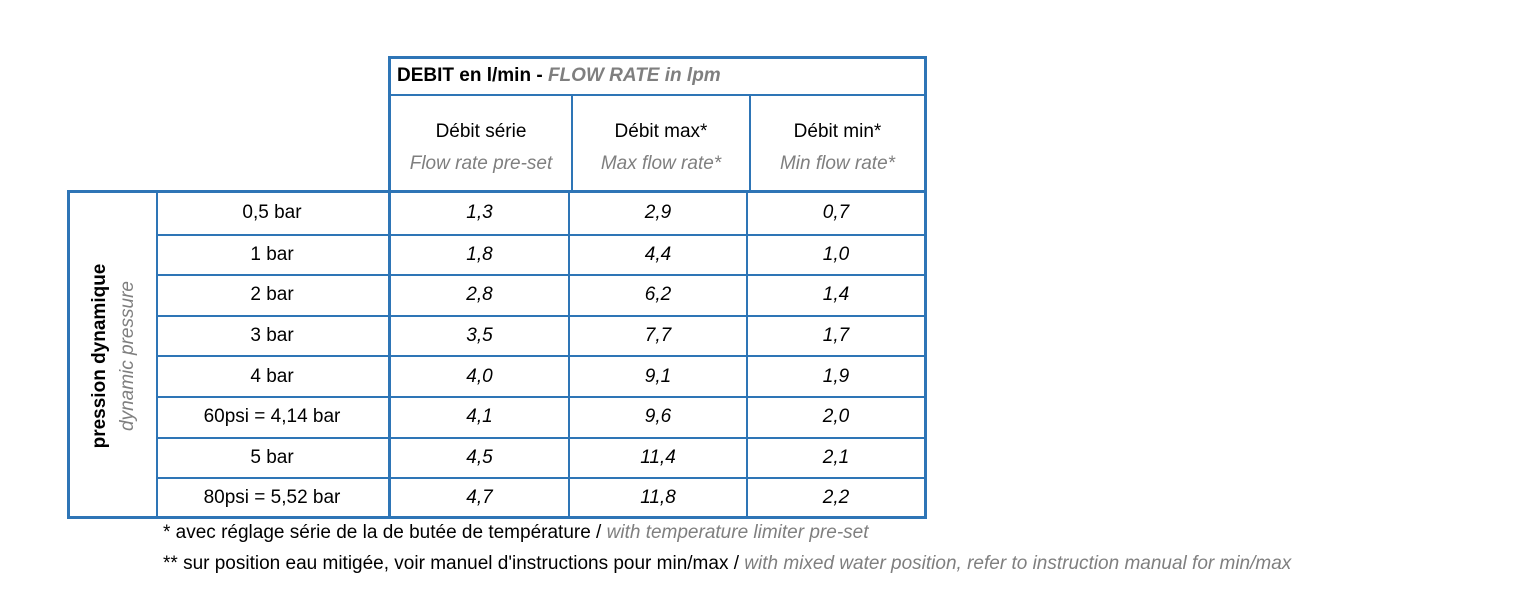 This screenshot has height=596, width=1518. I want to click on pressure-cell: 1 bar, so click(272, 254).